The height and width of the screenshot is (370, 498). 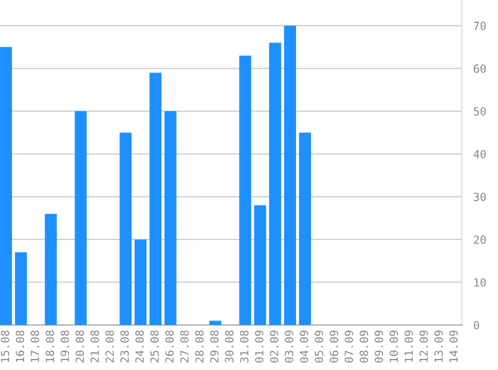 I want to click on x-tick-label: 19.08, so click(x=65, y=346).